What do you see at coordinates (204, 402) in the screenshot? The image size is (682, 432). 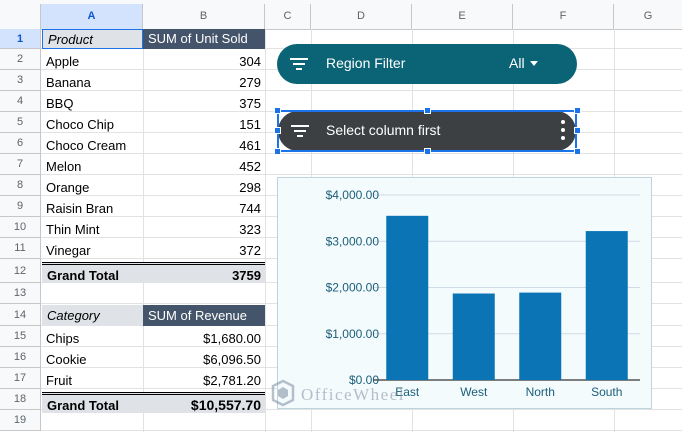 I see `pivot2-grand-total-value: $10,557.70` at bounding box center [204, 402].